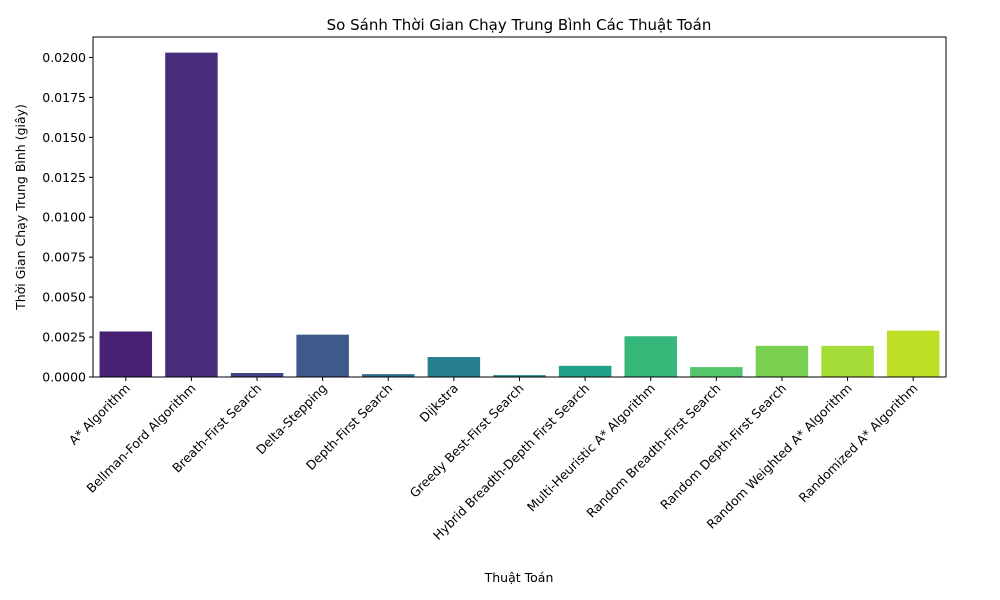 Image resolution: width=1000 pixels, height=600 pixels. I want to click on y-tick-label: 0.0075, so click(64, 257).